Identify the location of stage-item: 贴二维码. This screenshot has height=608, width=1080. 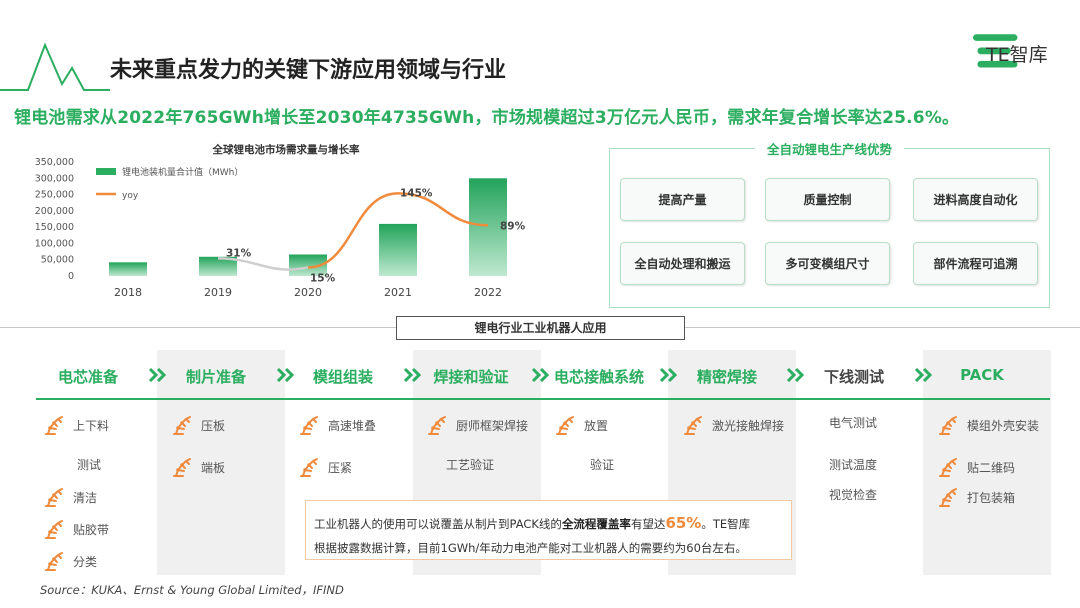
(976, 467).